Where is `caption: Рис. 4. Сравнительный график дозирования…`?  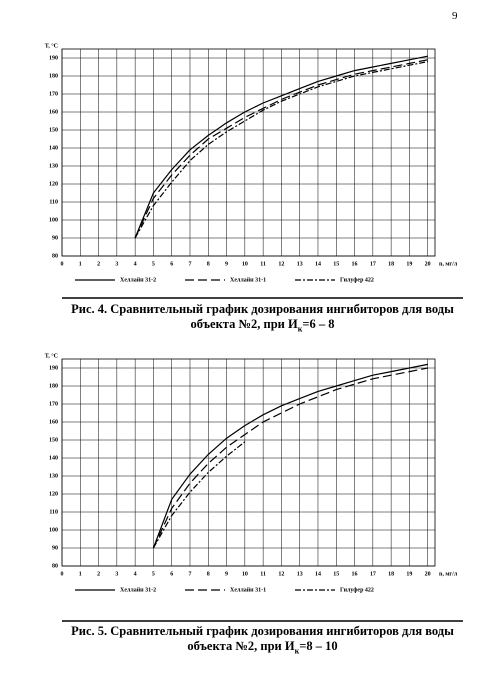
caption: Рис. 4. Сравнительный график дозирования… is located at coordinates (262, 319).